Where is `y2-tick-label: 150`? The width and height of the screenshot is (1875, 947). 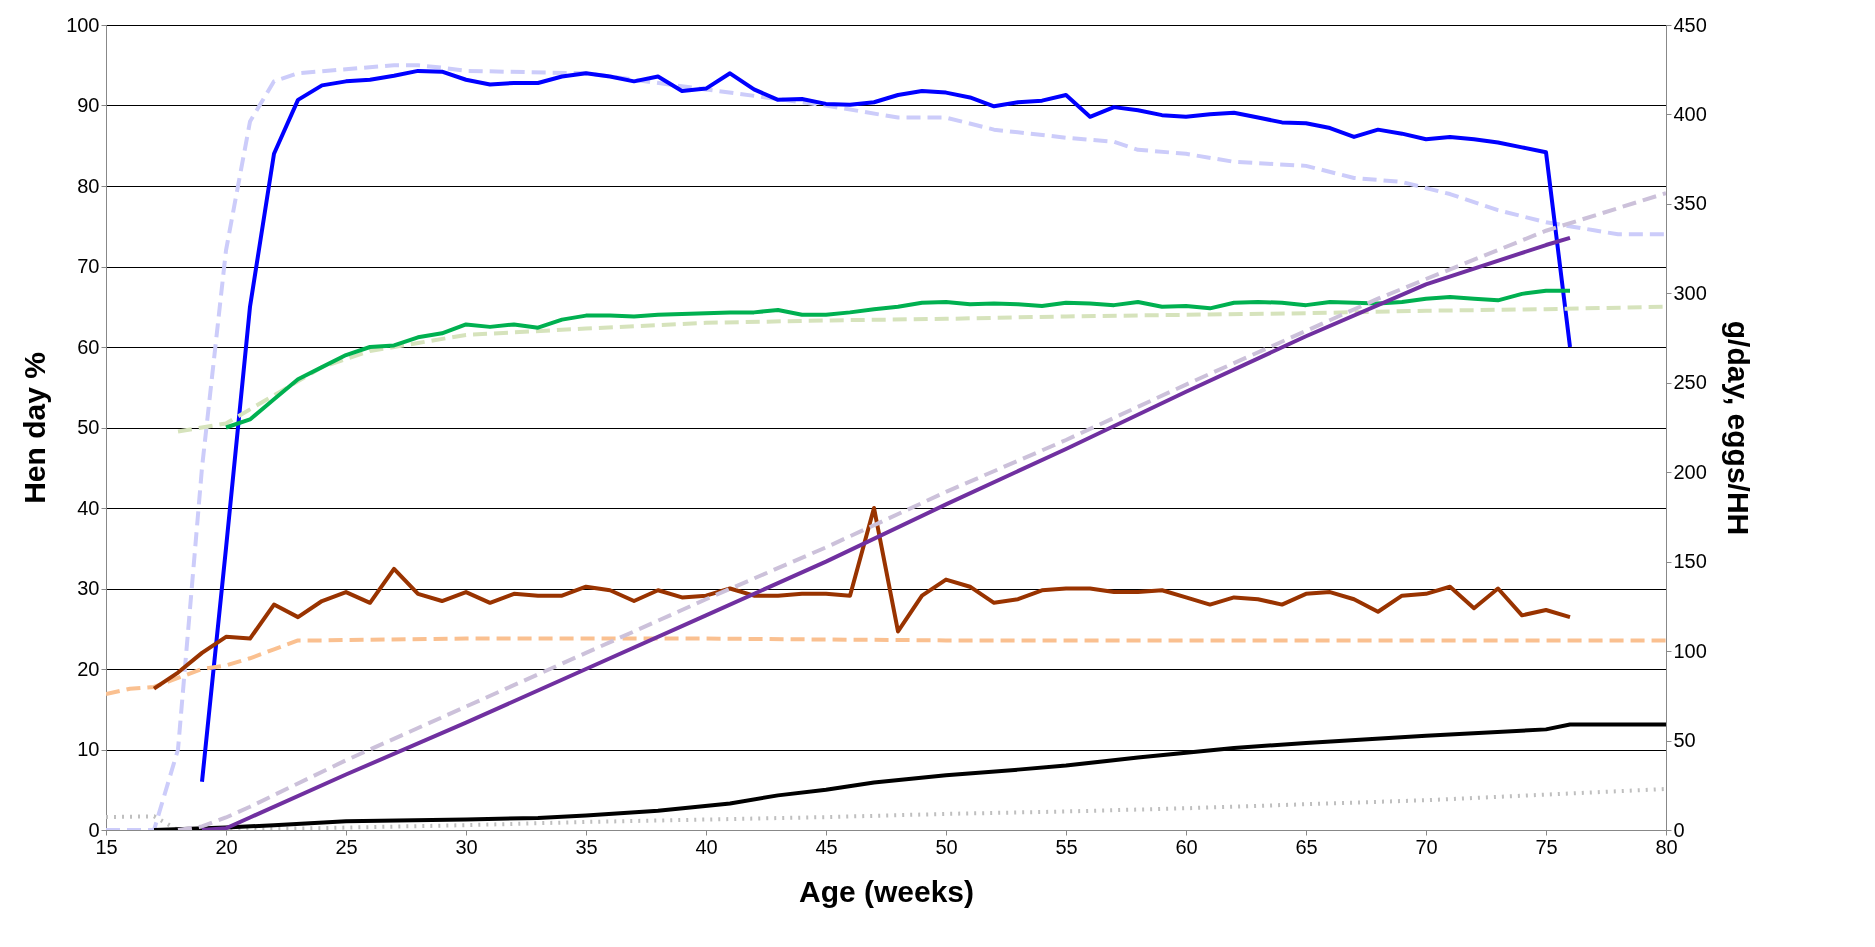
y2-tick-label: 150 is located at coordinates (1690, 561).